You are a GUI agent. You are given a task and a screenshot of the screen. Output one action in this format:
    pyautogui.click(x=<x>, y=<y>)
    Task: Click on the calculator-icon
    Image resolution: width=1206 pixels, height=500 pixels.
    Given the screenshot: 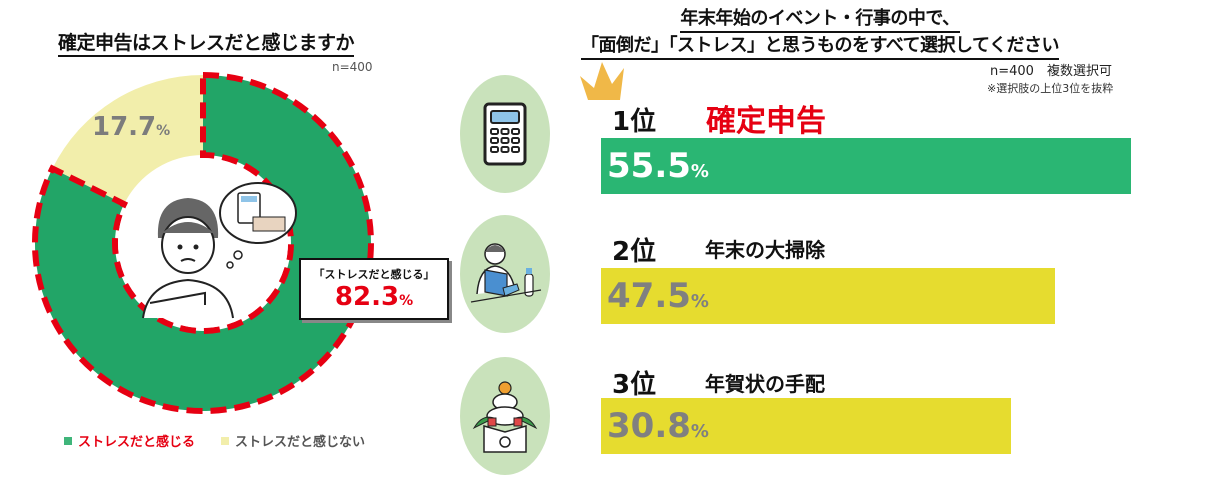 What is the action you would take?
    pyautogui.click(x=505, y=134)
    